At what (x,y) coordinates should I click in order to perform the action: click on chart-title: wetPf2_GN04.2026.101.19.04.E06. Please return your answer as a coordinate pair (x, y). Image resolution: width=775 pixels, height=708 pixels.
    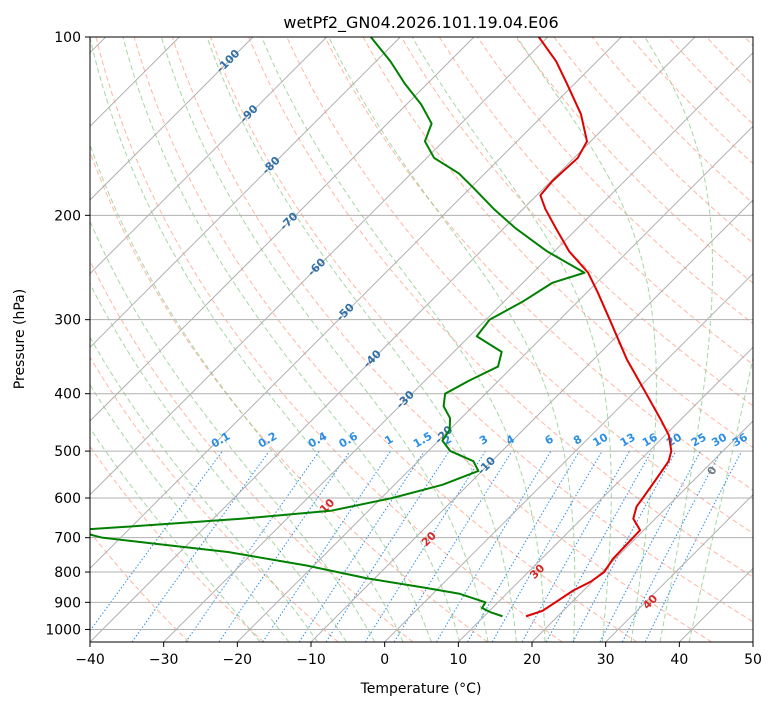
    Looking at the image, I should click on (420, 23).